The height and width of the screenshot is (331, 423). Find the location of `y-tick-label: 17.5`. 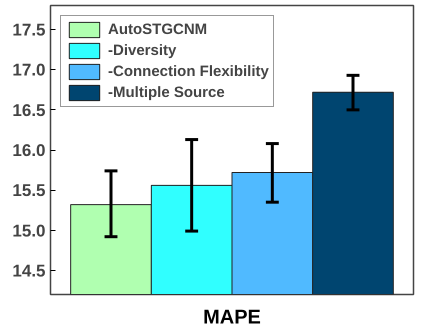

y-tick-label: 17.5 is located at coordinates (29, 30).